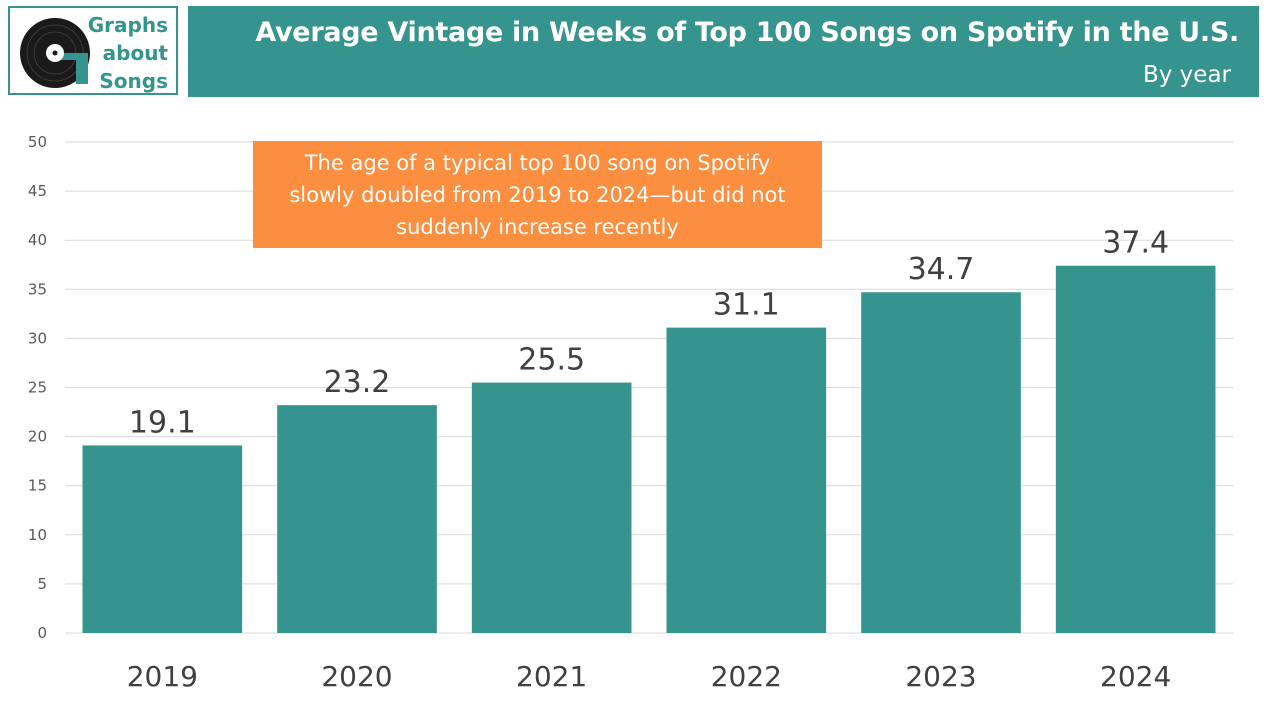  Describe the element at coordinates (1186, 75) in the screenshot. I see `chart-subtitle: By year` at that location.